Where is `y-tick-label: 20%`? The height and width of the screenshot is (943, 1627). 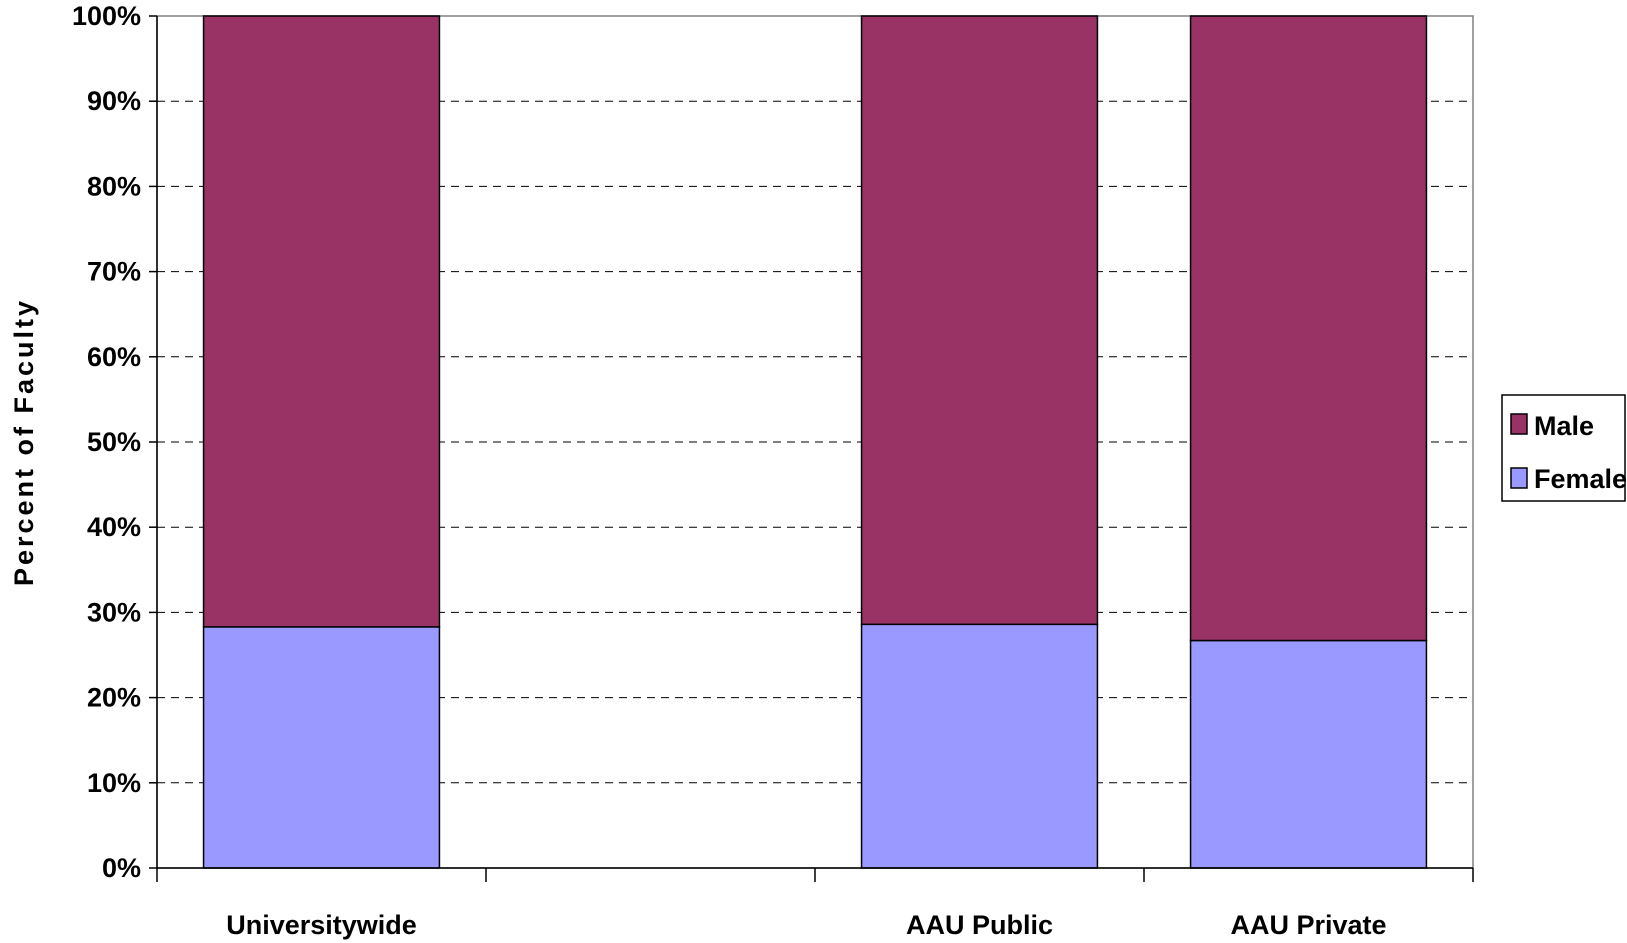
y-tick-label: 20% is located at coordinates (114, 698).